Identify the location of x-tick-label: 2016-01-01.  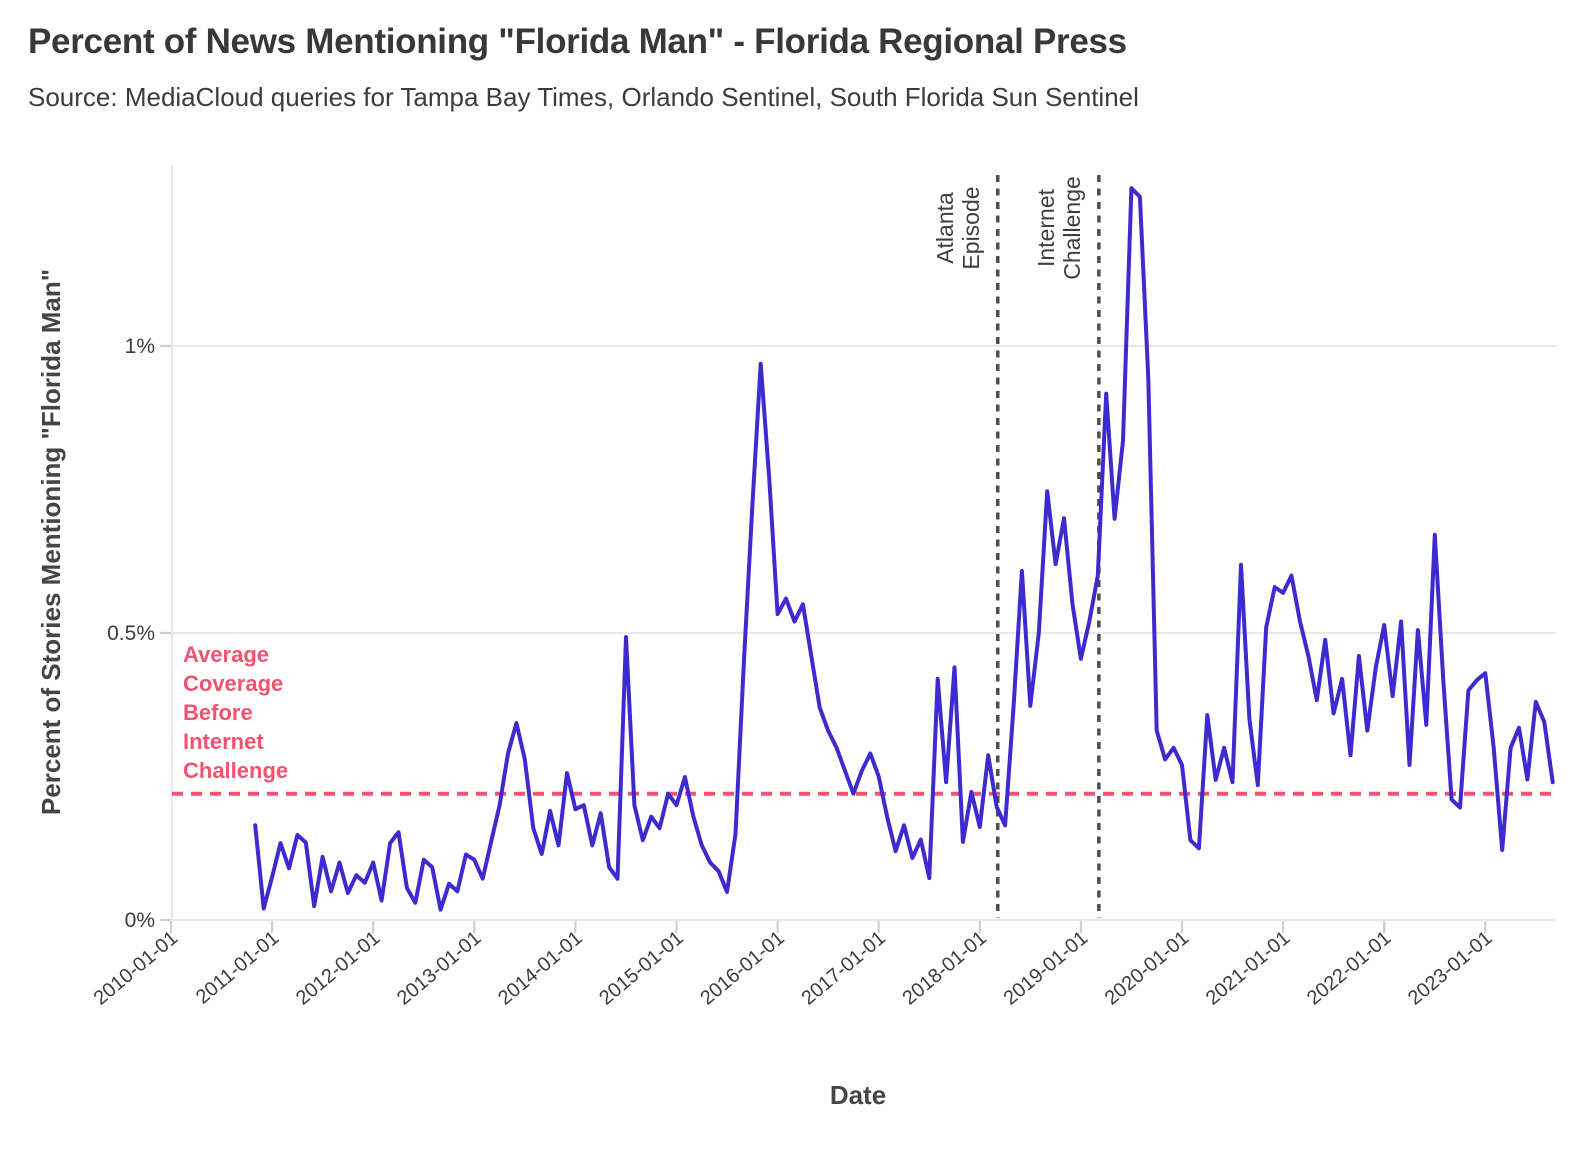
(742, 968).